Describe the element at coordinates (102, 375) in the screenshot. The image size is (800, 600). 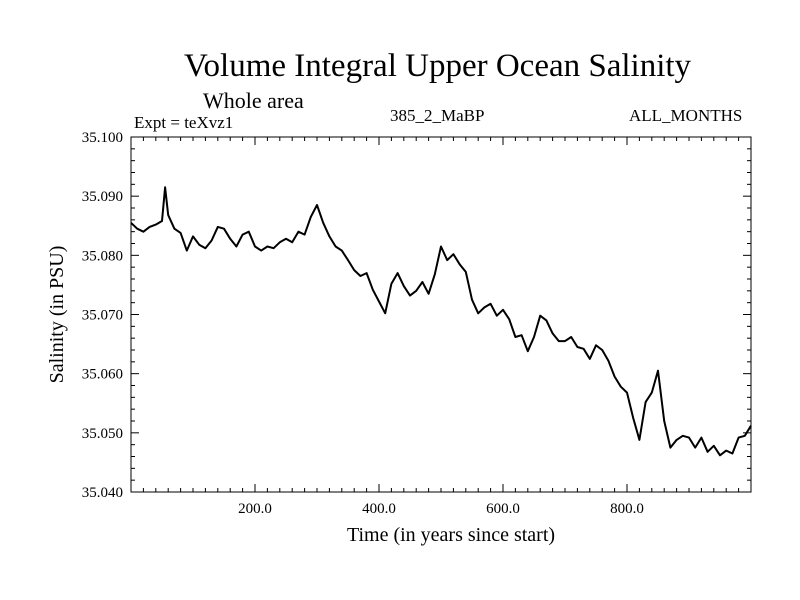
I see `y-tick-label: 35.060` at that location.